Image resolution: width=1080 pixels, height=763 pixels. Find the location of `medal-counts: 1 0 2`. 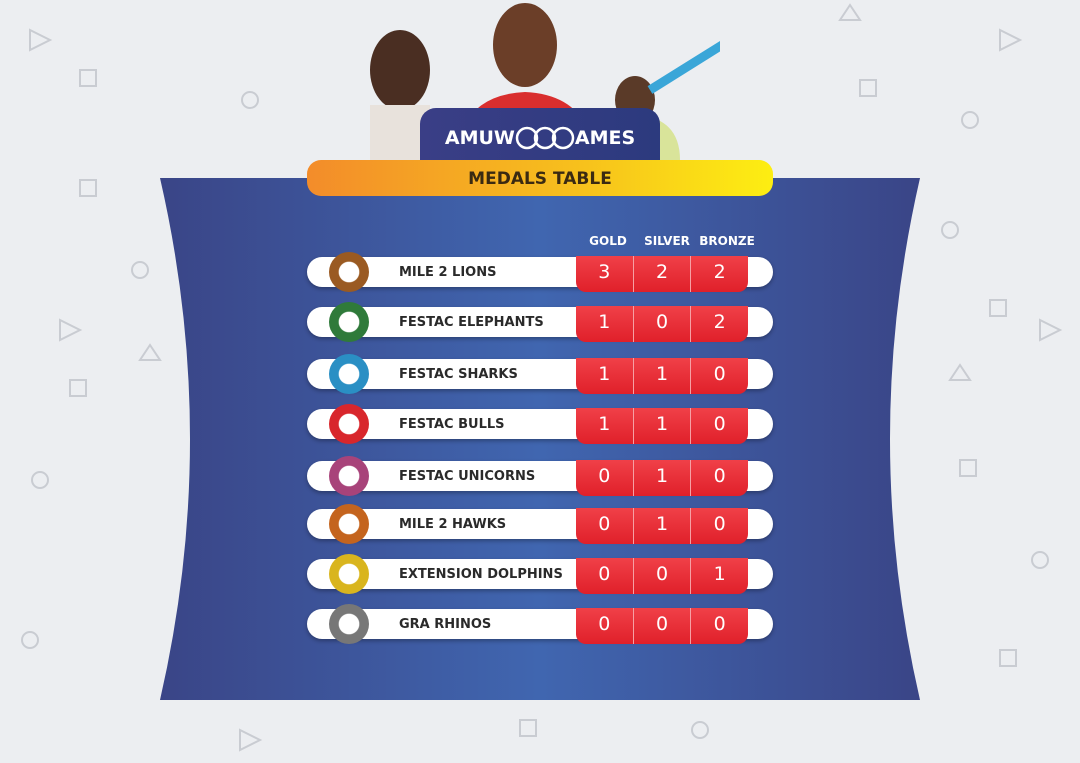

medal-counts: 1 0 2 is located at coordinates (662, 324).